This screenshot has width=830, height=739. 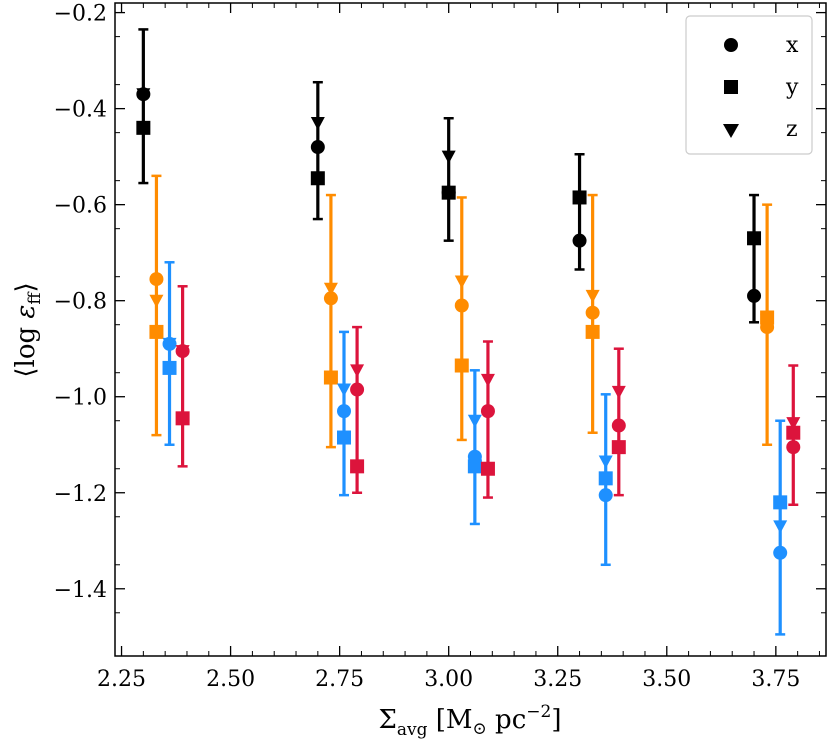 I want to click on x-tick-label: 3.50, so click(x=666, y=679).